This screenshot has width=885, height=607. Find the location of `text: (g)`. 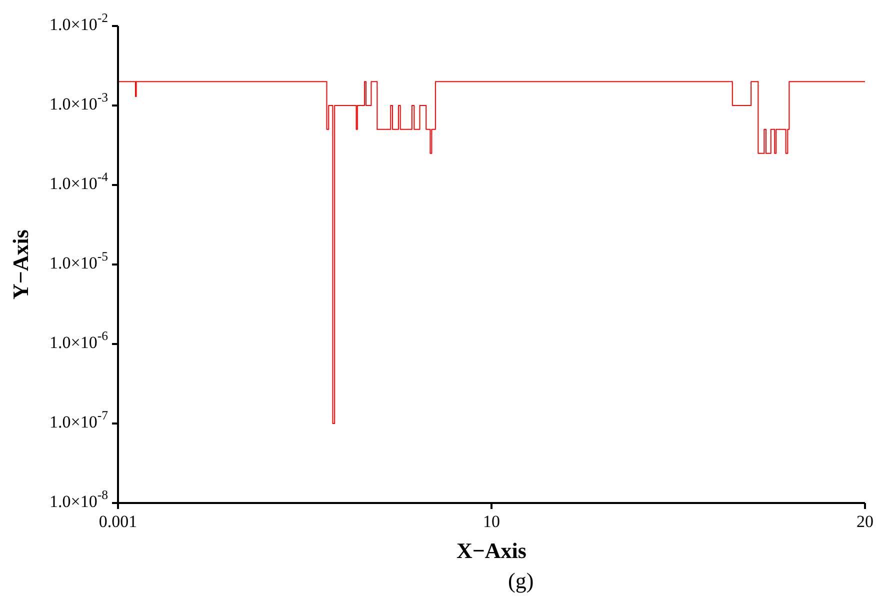

text: (g) is located at coordinates (521, 581).